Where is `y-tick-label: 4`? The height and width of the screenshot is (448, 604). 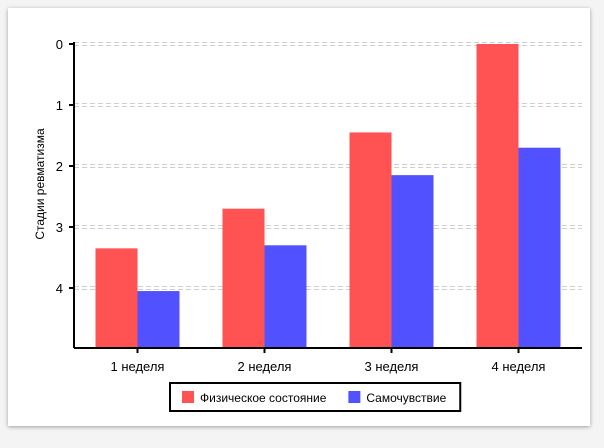
y-tick-label: 4 is located at coordinates (59, 288).